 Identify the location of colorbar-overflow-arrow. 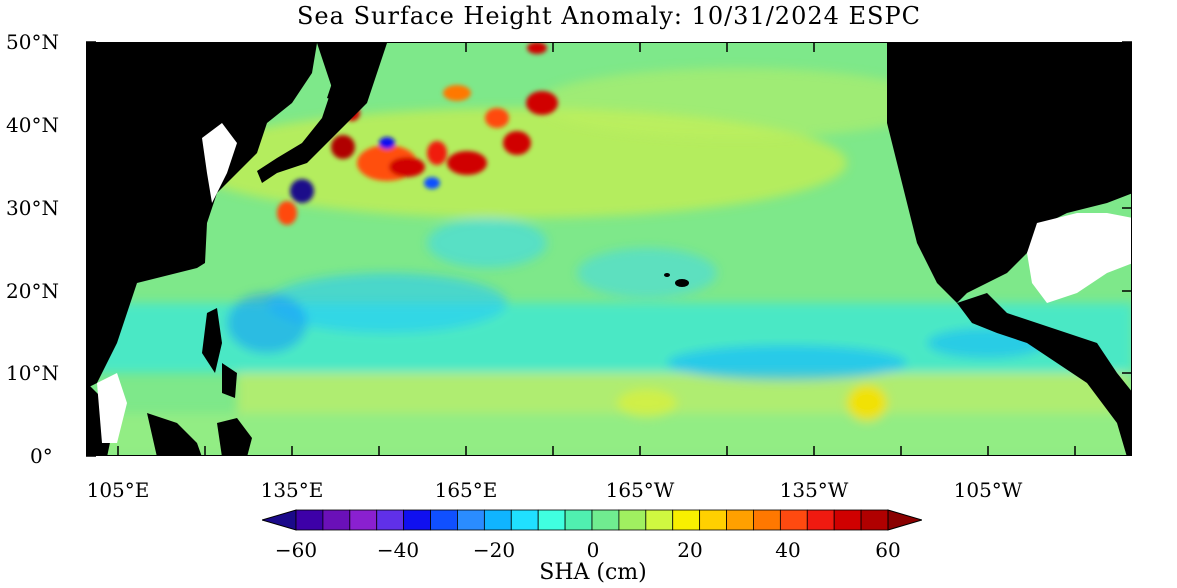
(904, 520).